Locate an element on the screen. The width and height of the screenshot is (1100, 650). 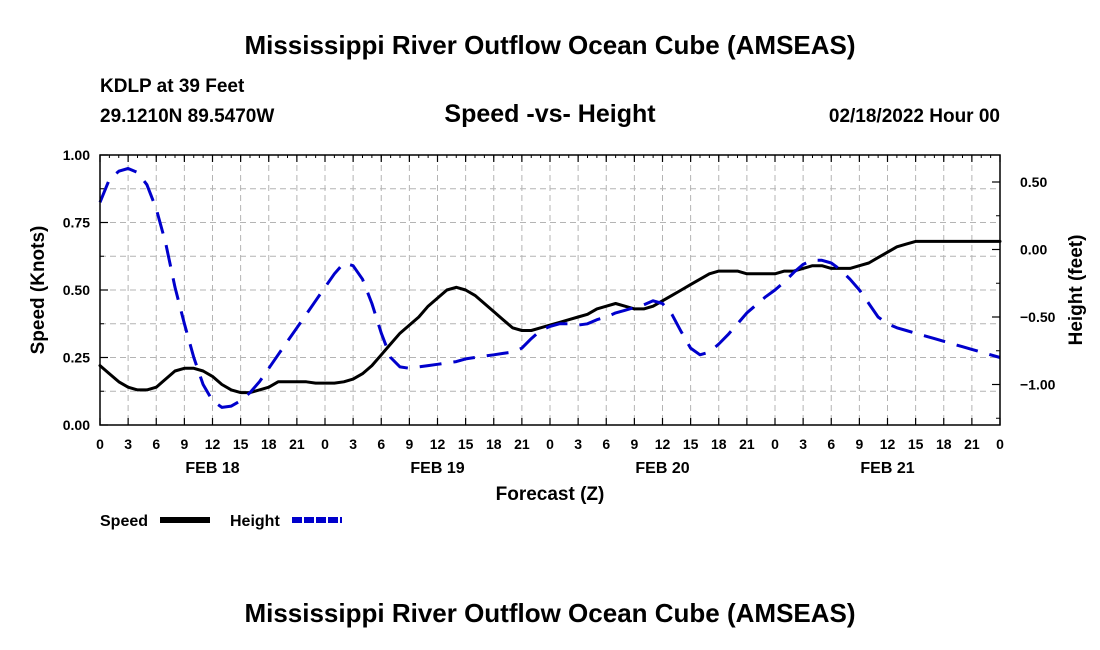
y-axis-label: Speed (Knots) is located at coordinates (38, 290).